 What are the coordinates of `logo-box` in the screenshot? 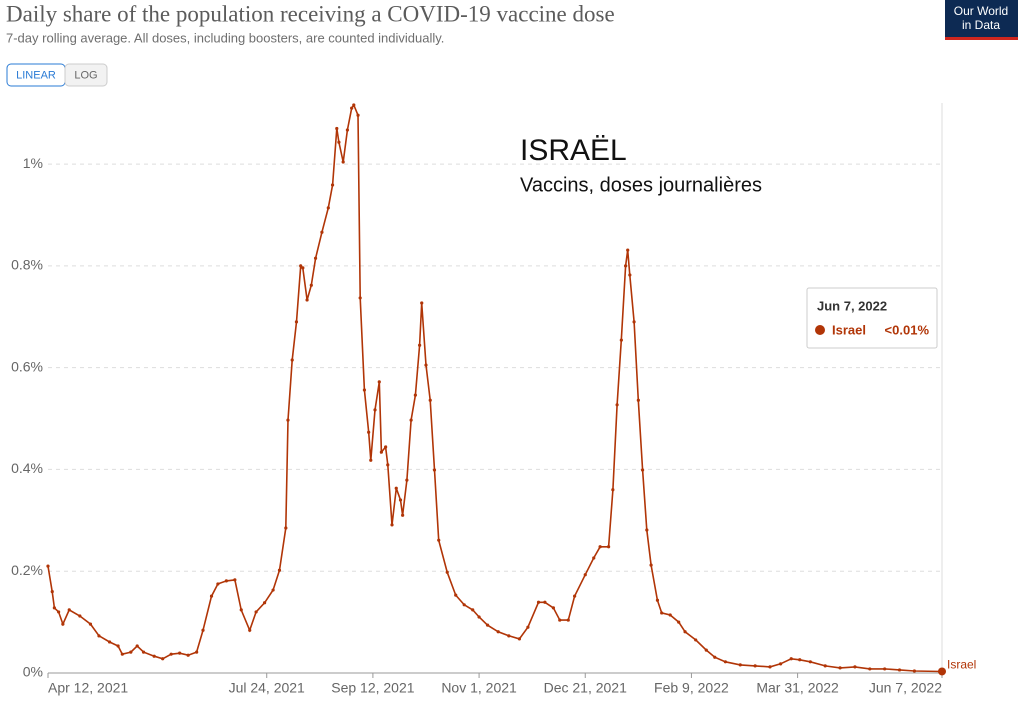 It's located at (981, 20).